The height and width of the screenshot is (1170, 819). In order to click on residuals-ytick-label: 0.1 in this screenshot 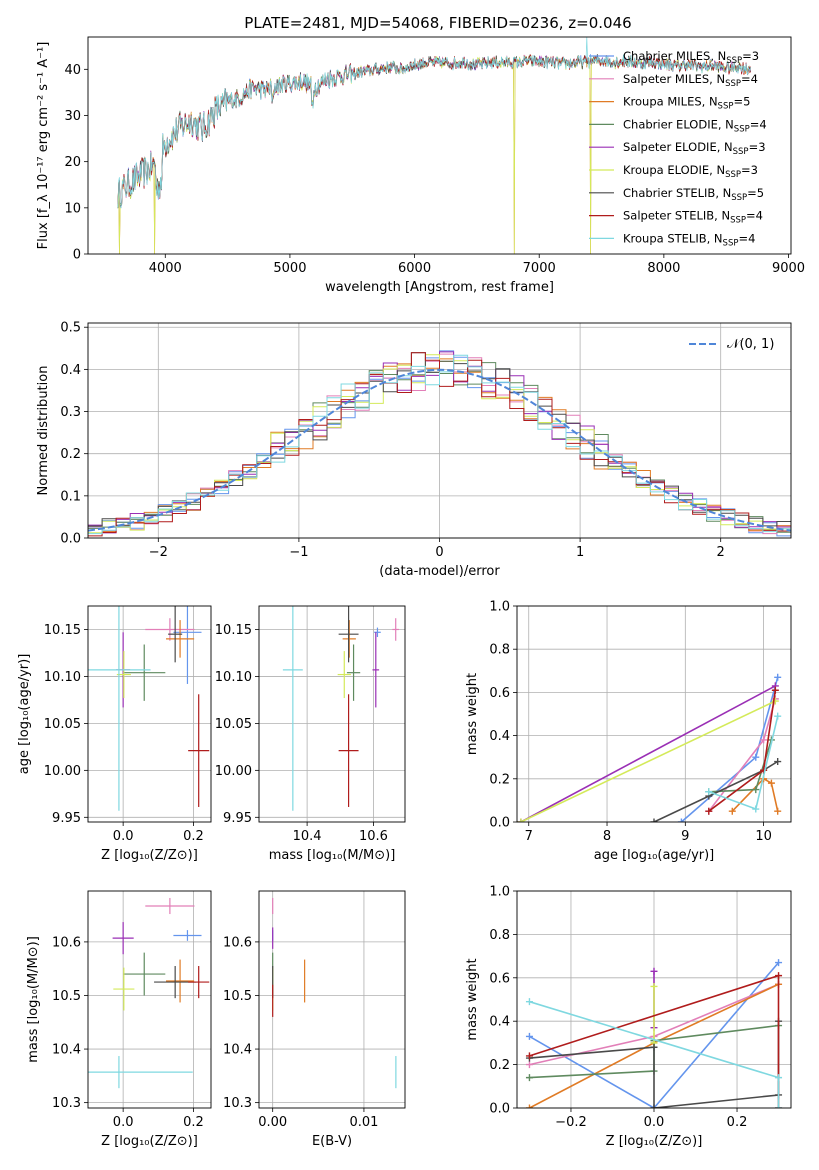, I will do `click(70, 496)`.